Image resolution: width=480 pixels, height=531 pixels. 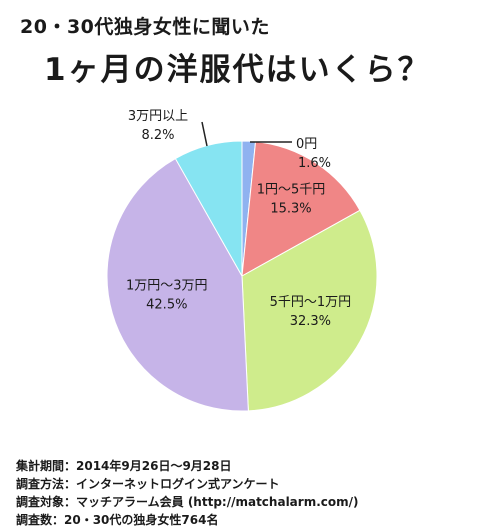 What do you see at coordinates (314, 163) in the screenshot?
I see `slice-value-label-0: 1.6%` at bounding box center [314, 163].